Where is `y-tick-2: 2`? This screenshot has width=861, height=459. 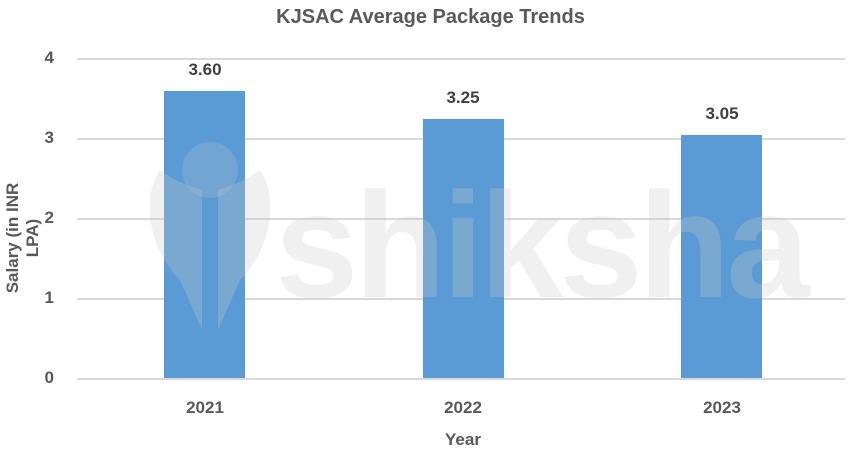
y-tick-2: 2 is located at coordinates (49, 217).